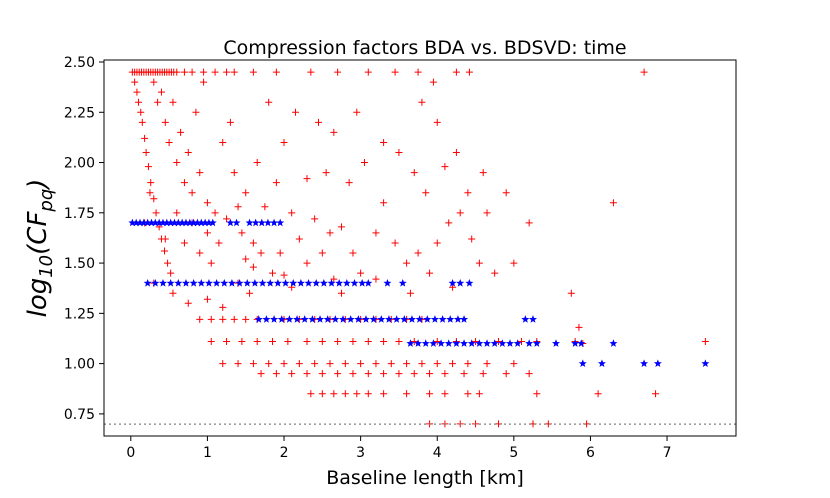 The width and height of the screenshot is (830, 498). What do you see at coordinates (425, 478) in the screenshot?
I see `x-axis-label: Baseline length [km]` at bounding box center [425, 478].